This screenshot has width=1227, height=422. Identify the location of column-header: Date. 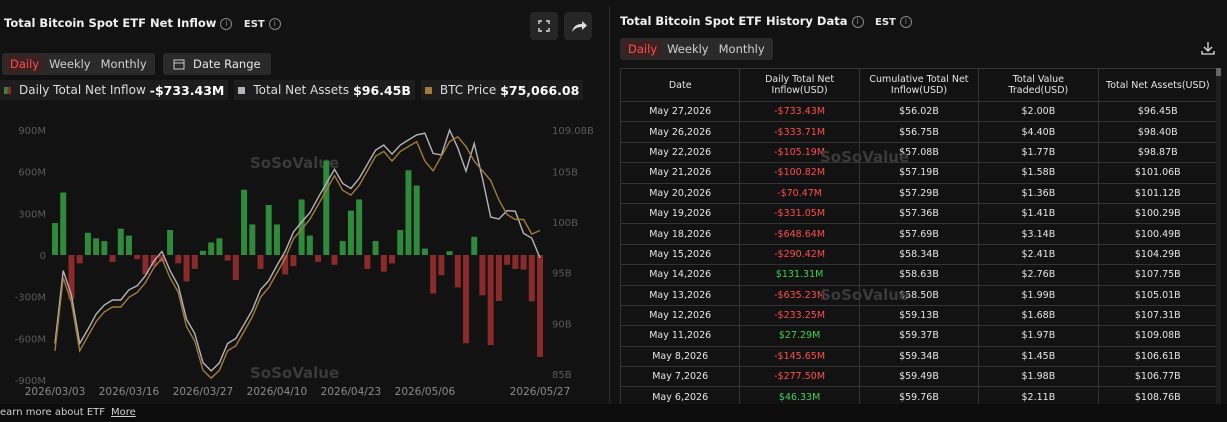
(680, 85).